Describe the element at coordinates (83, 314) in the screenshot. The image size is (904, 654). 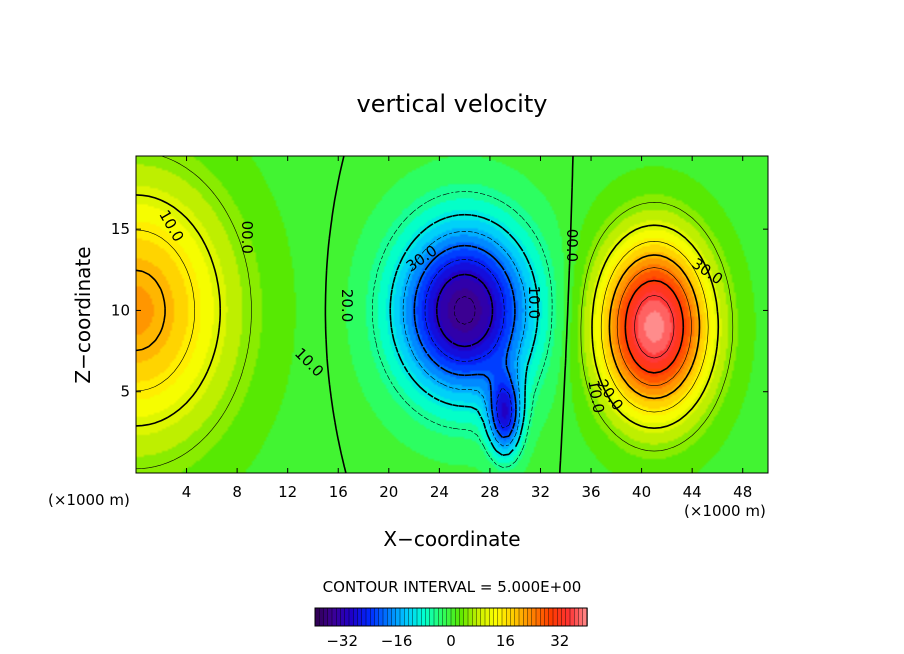
I see `y-axis-label: Z−coordinate` at that location.